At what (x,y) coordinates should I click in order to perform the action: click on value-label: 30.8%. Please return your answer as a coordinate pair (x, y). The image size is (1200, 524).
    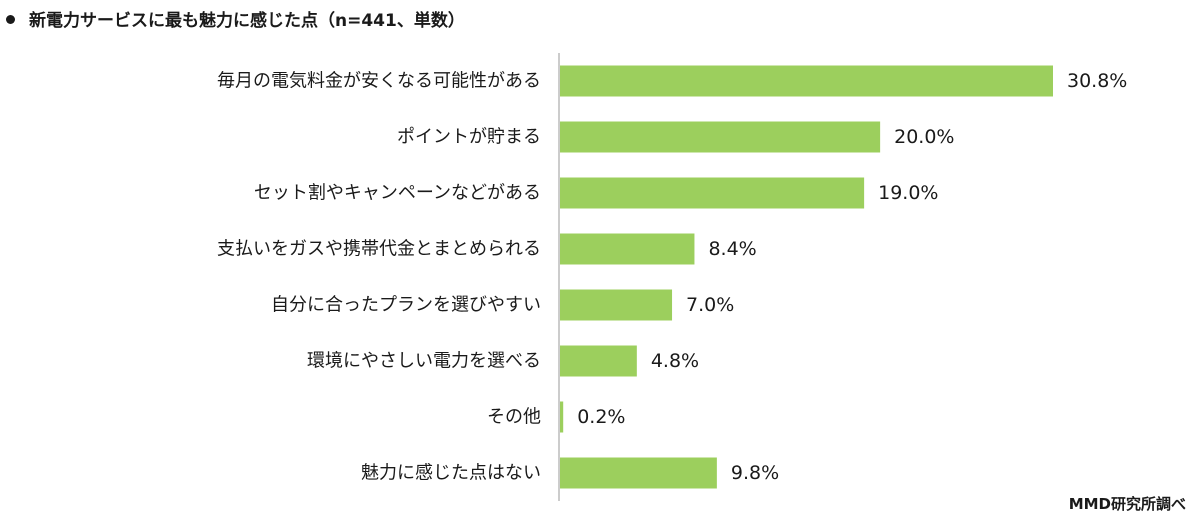
    Looking at the image, I should click on (1097, 81).